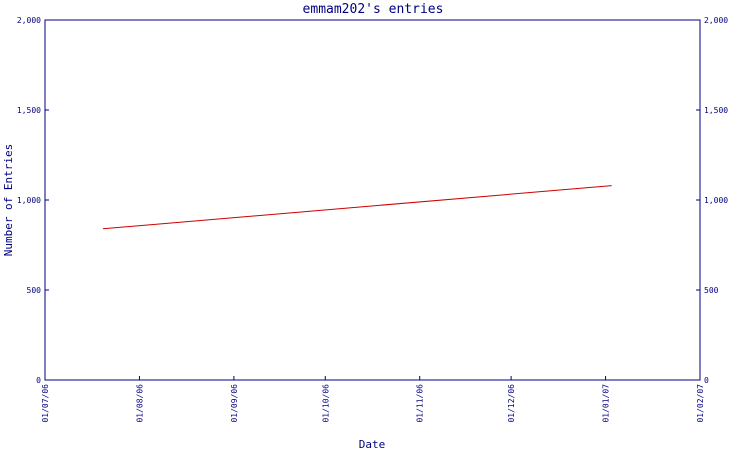  I want to click on chart-title: emmam202's entries, so click(373, 9).